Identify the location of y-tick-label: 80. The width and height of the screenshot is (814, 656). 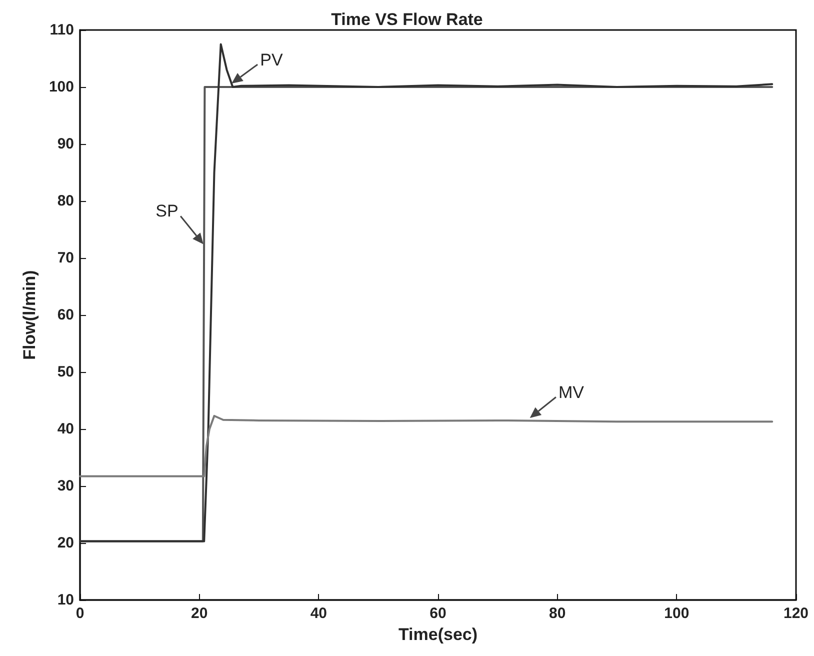
(65, 201).